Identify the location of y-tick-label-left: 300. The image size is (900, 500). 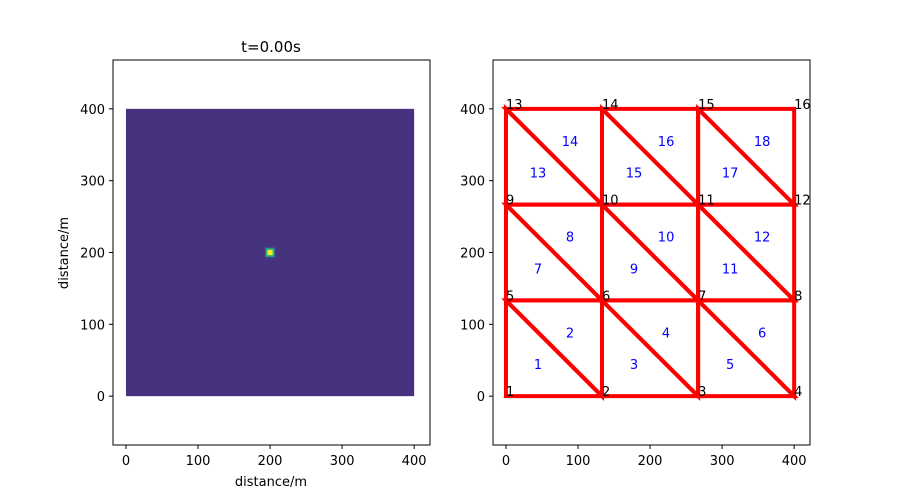
(92, 182).